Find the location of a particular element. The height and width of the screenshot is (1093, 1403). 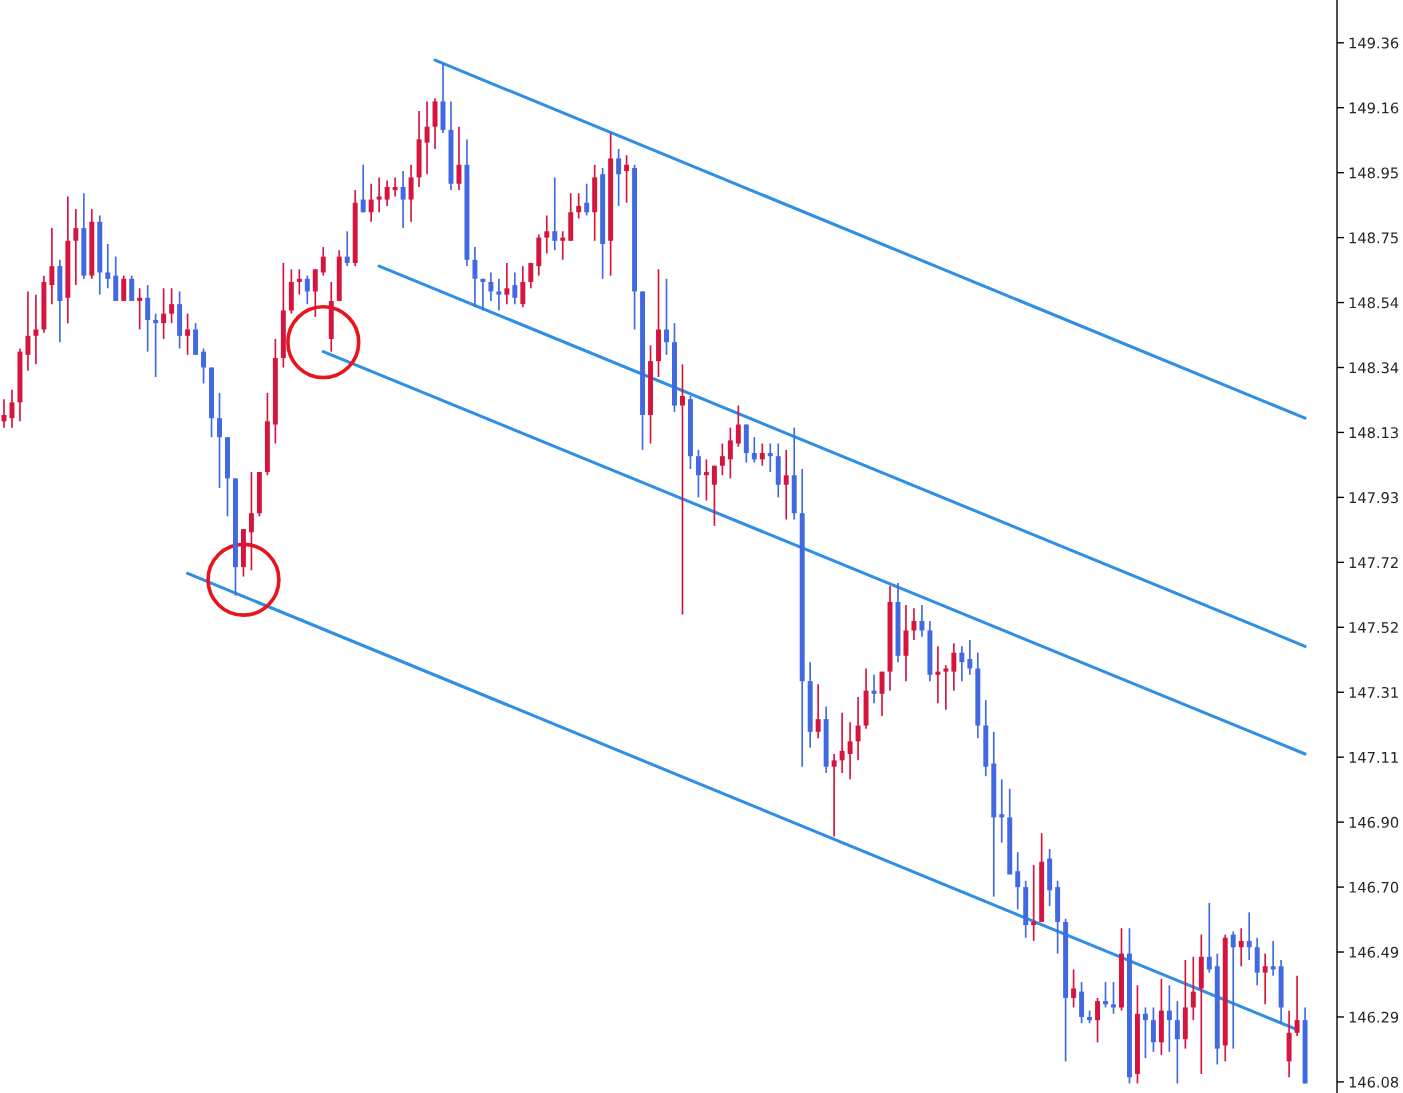

y-tick-label: 147.93 is located at coordinates (1373, 498).